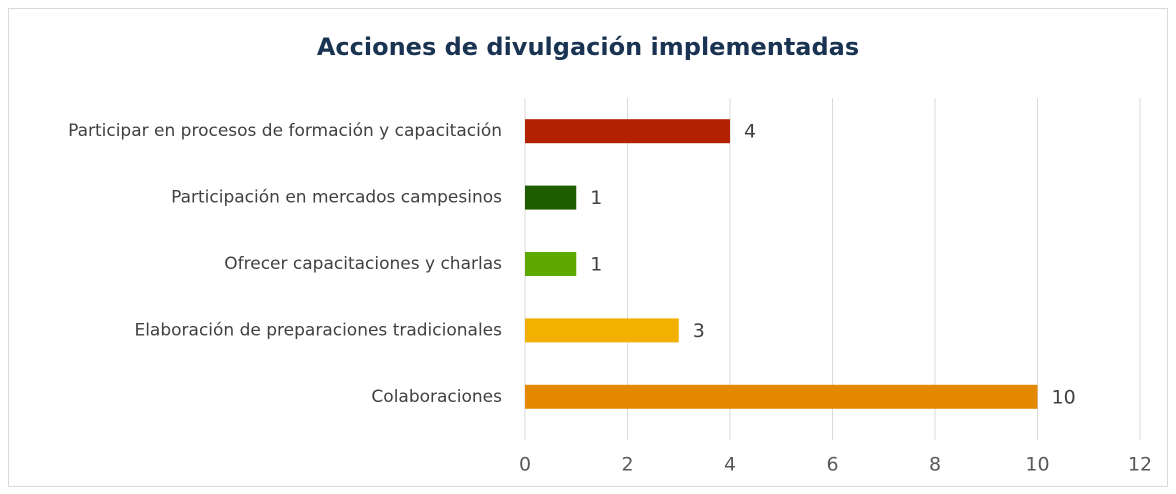 The image size is (1176, 494). What do you see at coordinates (832, 465) in the screenshot?
I see `x-tick-label: 6` at bounding box center [832, 465].